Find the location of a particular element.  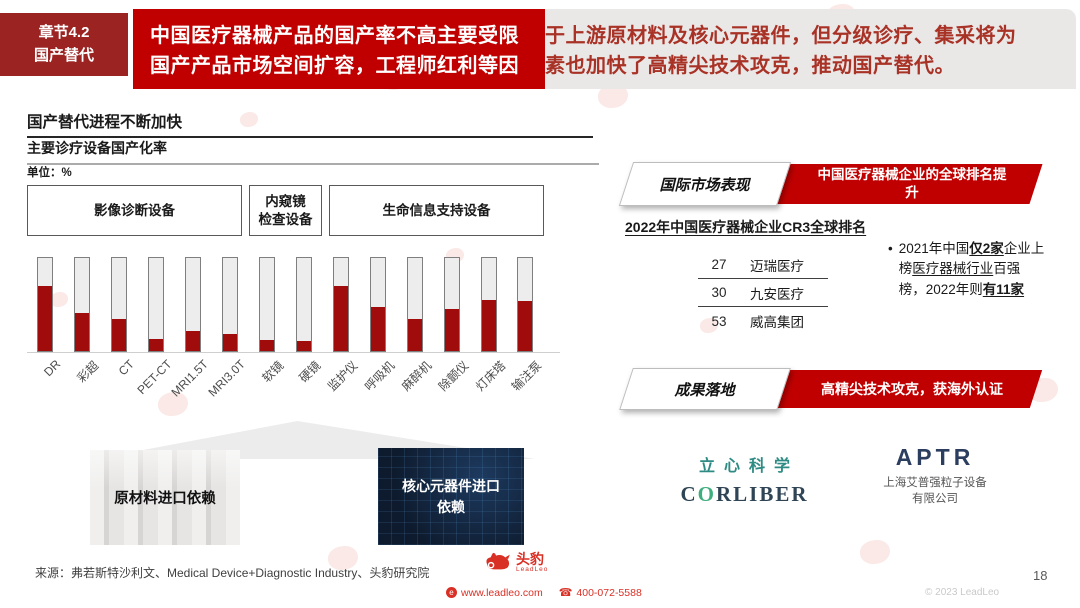

chart-unit-label: 单位：% is located at coordinates (49, 173).